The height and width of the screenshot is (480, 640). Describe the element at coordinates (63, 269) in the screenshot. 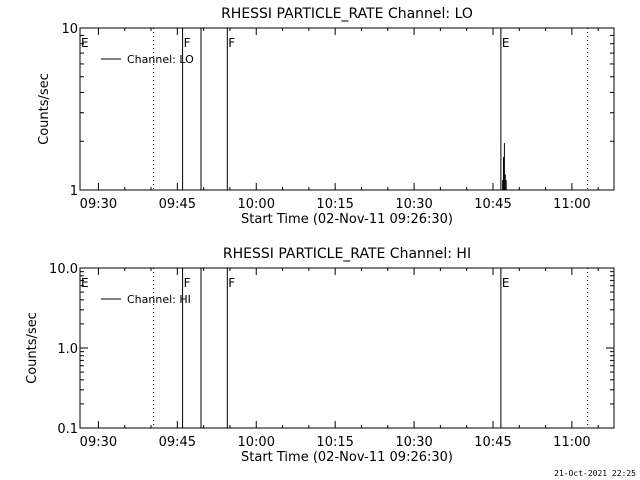

I see `y-tick-label-1-2: 10.0` at that location.